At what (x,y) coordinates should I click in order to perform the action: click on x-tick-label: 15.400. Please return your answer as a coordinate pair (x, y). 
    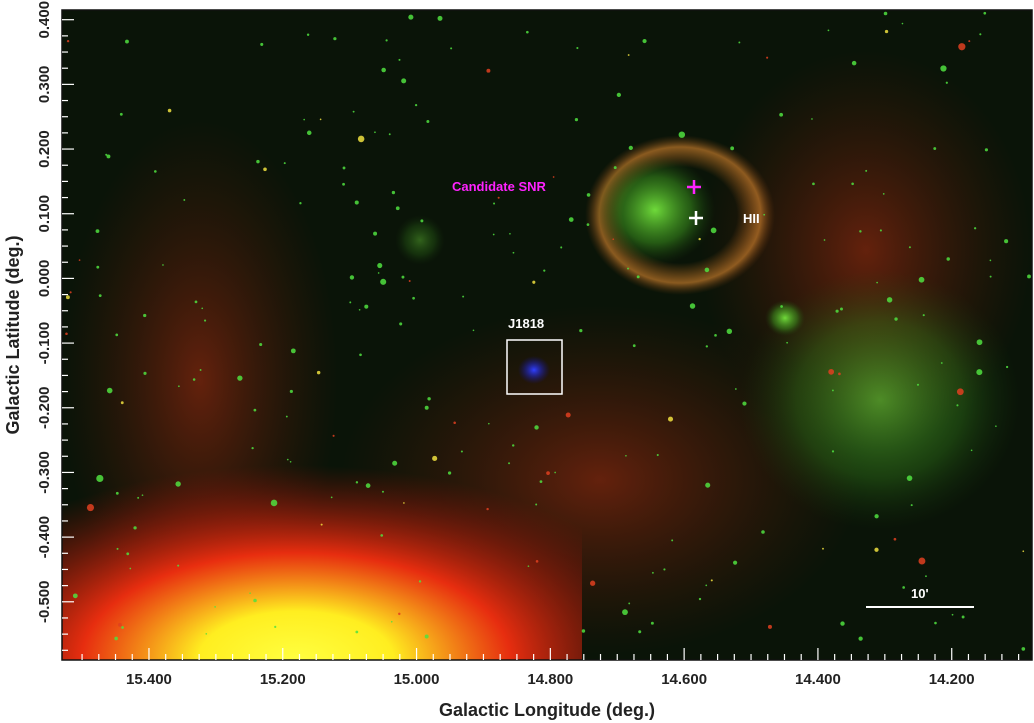
    Looking at the image, I should click on (149, 679).